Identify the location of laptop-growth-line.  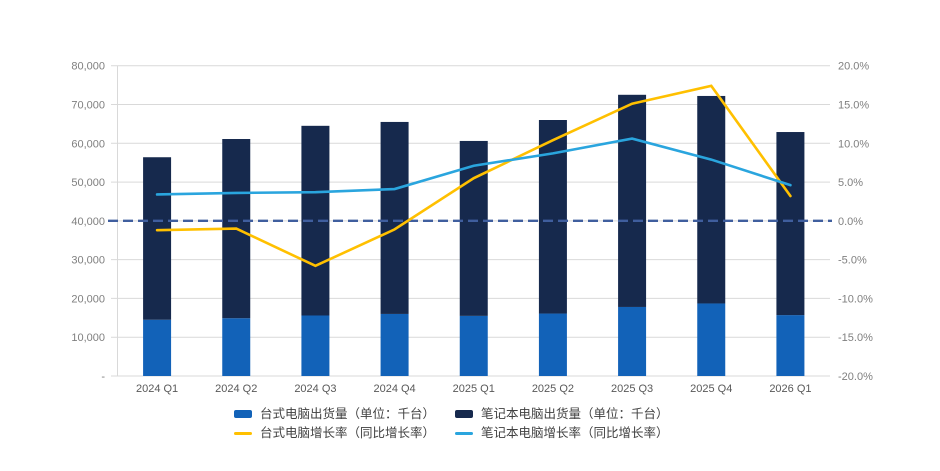
(473, 166).